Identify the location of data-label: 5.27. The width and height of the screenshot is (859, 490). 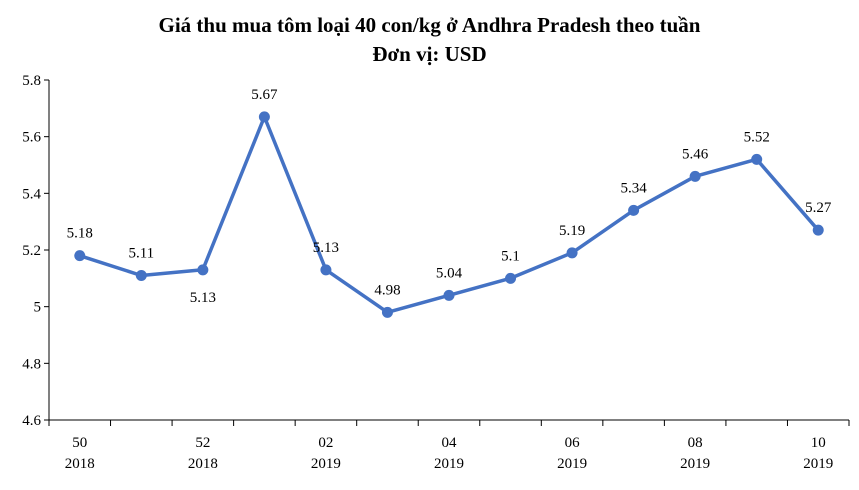
(818, 208).